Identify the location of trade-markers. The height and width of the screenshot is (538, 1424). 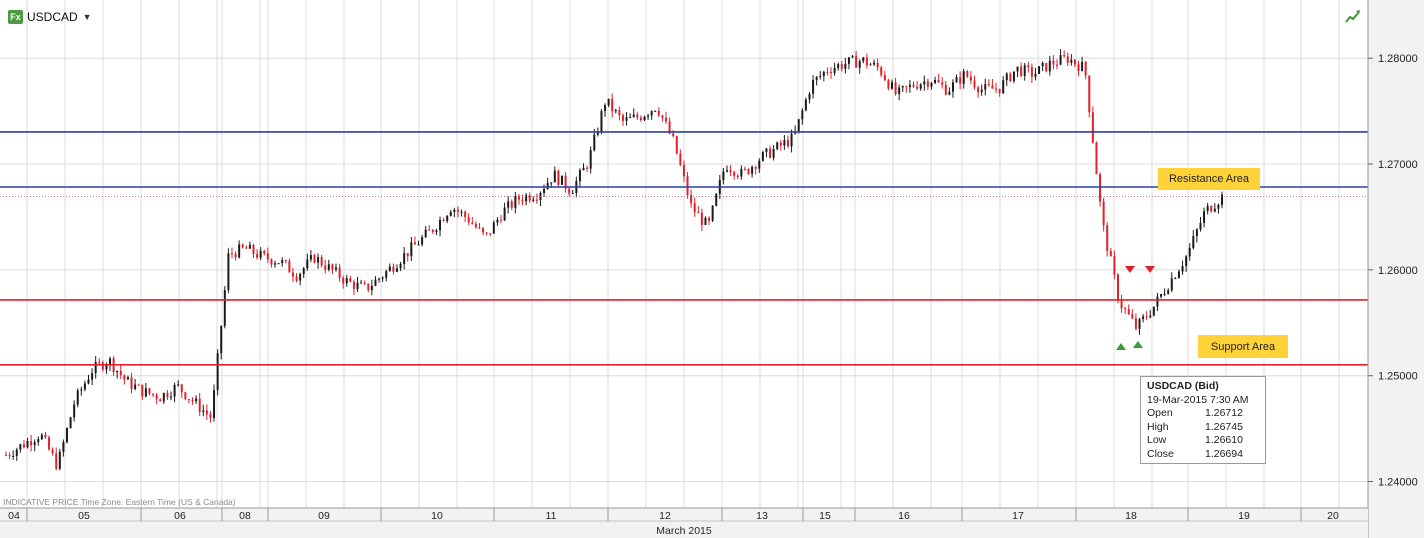
(1135, 308).